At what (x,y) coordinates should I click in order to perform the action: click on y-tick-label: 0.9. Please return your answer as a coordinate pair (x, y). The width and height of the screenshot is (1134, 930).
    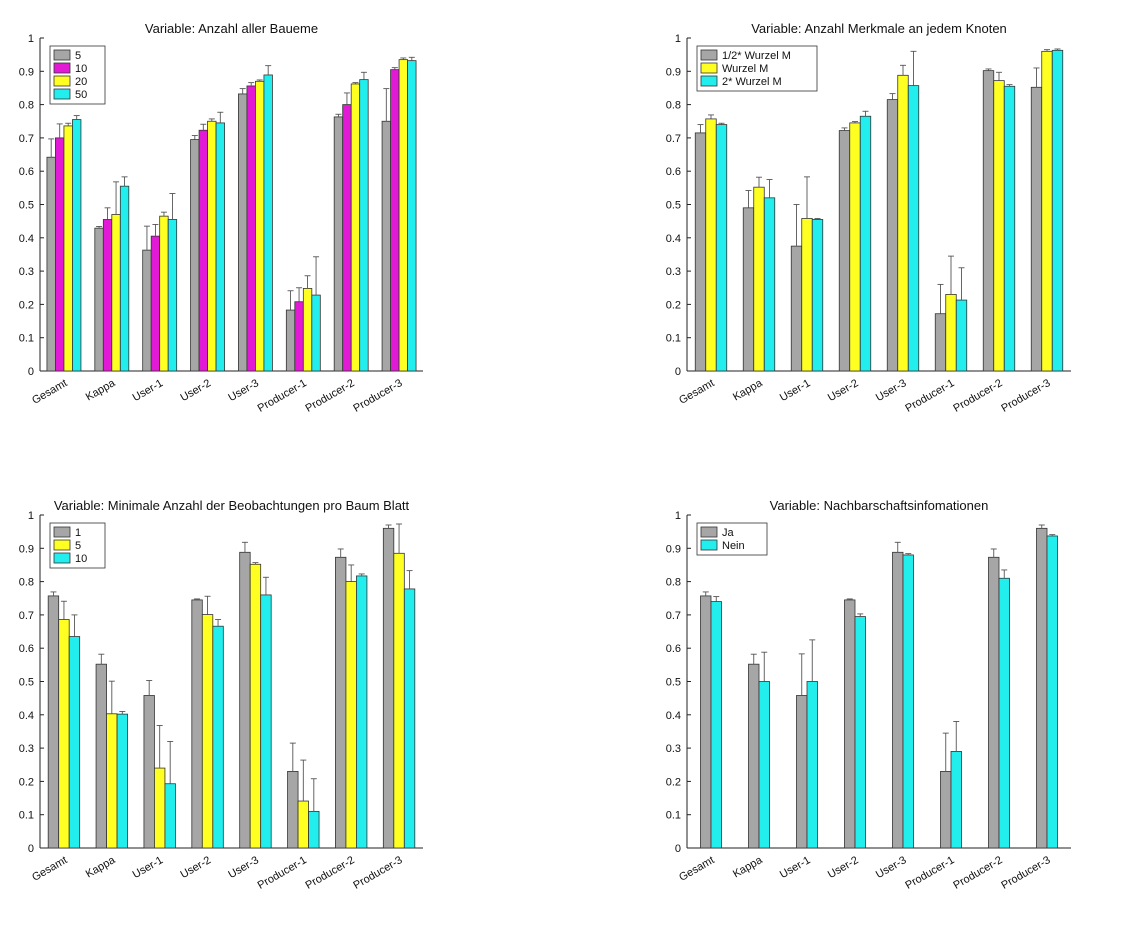
    Looking at the image, I should click on (673, 549).